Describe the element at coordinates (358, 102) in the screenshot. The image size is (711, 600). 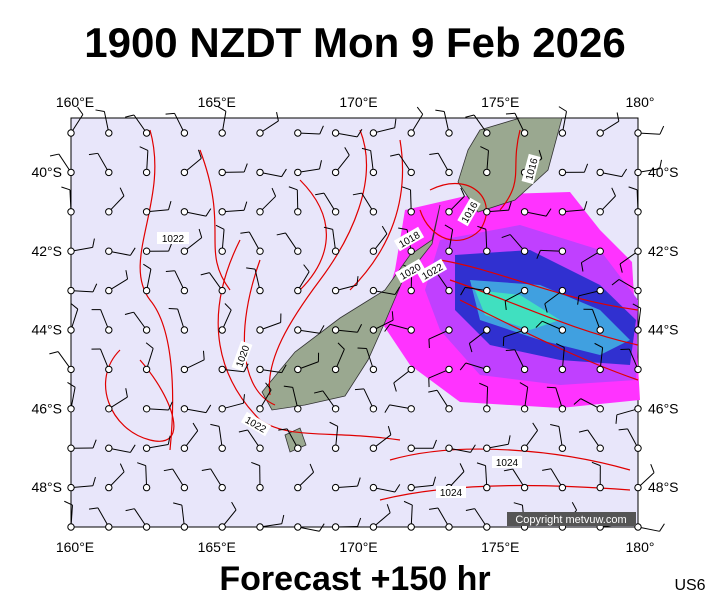
I see `lon-label: 170°E` at that location.